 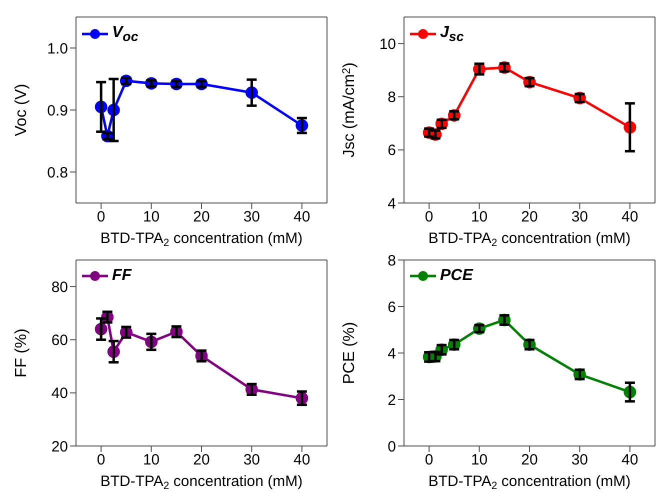 What do you see at coordinates (387, 44) in the screenshot?
I see `y-tick-label: 10` at bounding box center [387, 44].